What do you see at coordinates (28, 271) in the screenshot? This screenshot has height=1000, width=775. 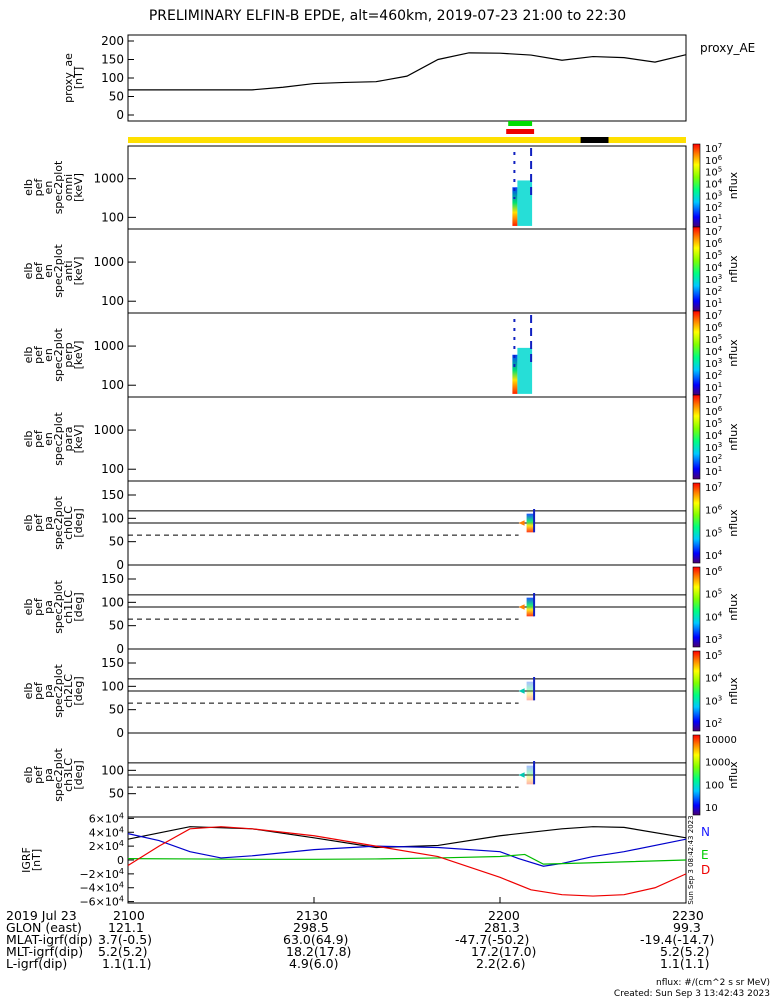 I see `spec-anti-ylabel-line: elb` at bounding box center [28, 271].